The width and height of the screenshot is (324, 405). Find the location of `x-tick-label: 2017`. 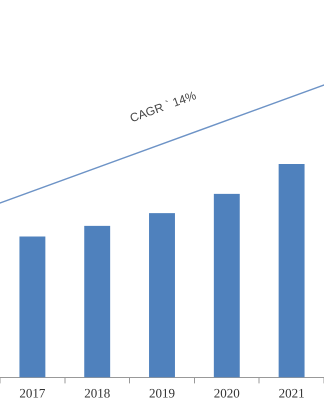

x-tick-label: 2017 is located at coordinates (32, 393).